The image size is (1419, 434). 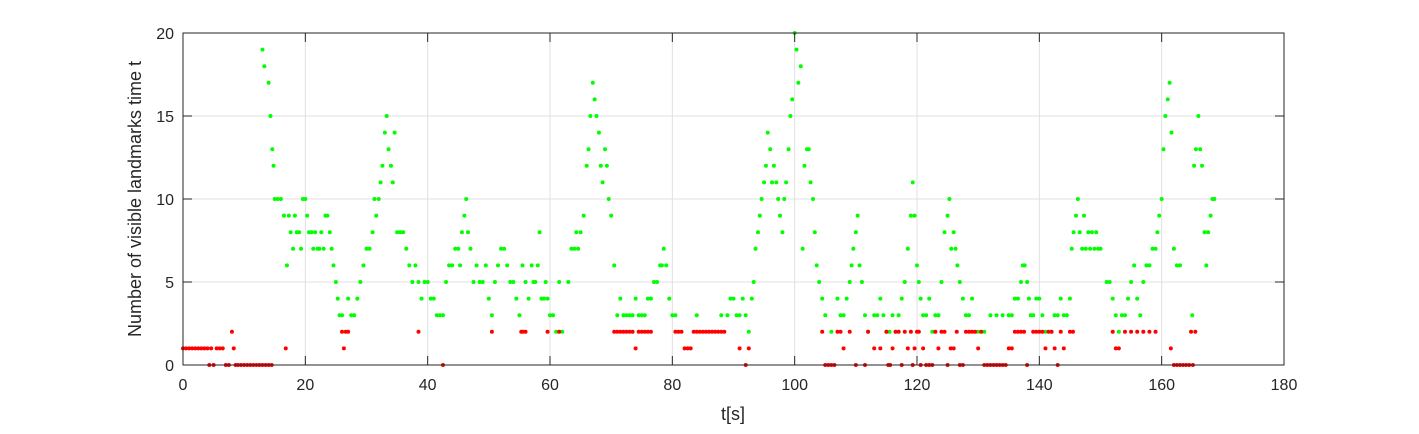 I want to click on y-tick-label: 0, so click(x=169, y=366).